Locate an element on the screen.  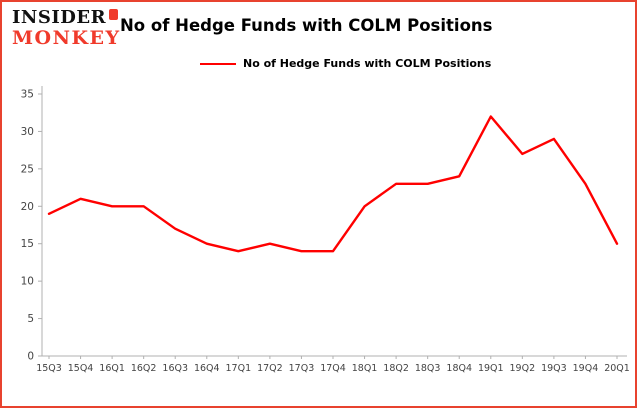
x-tick-label: 17Q2 is located at coordinates (270, 368).